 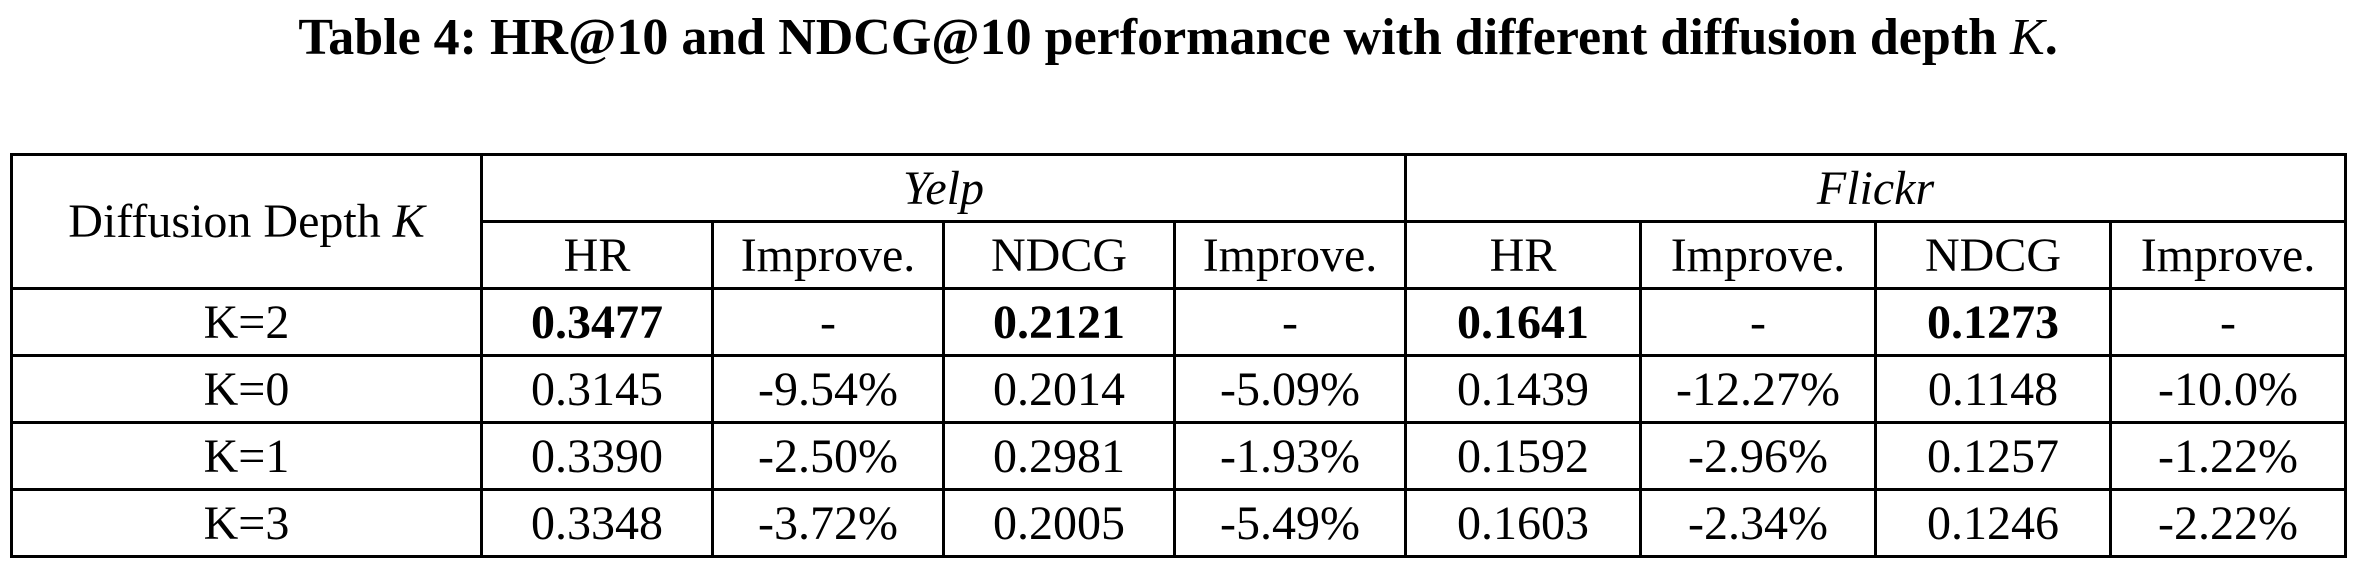 What do you see at coordinates (2051, 37) in the screenshot?
I see `caption-period: .` at bounding box center [2051, 37].